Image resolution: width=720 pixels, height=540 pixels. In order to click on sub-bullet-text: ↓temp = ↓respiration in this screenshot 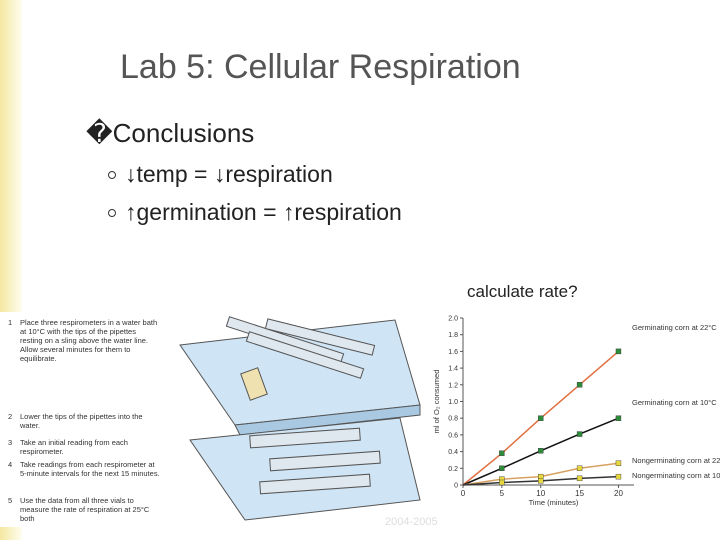, I will do `click(229, 174)`.